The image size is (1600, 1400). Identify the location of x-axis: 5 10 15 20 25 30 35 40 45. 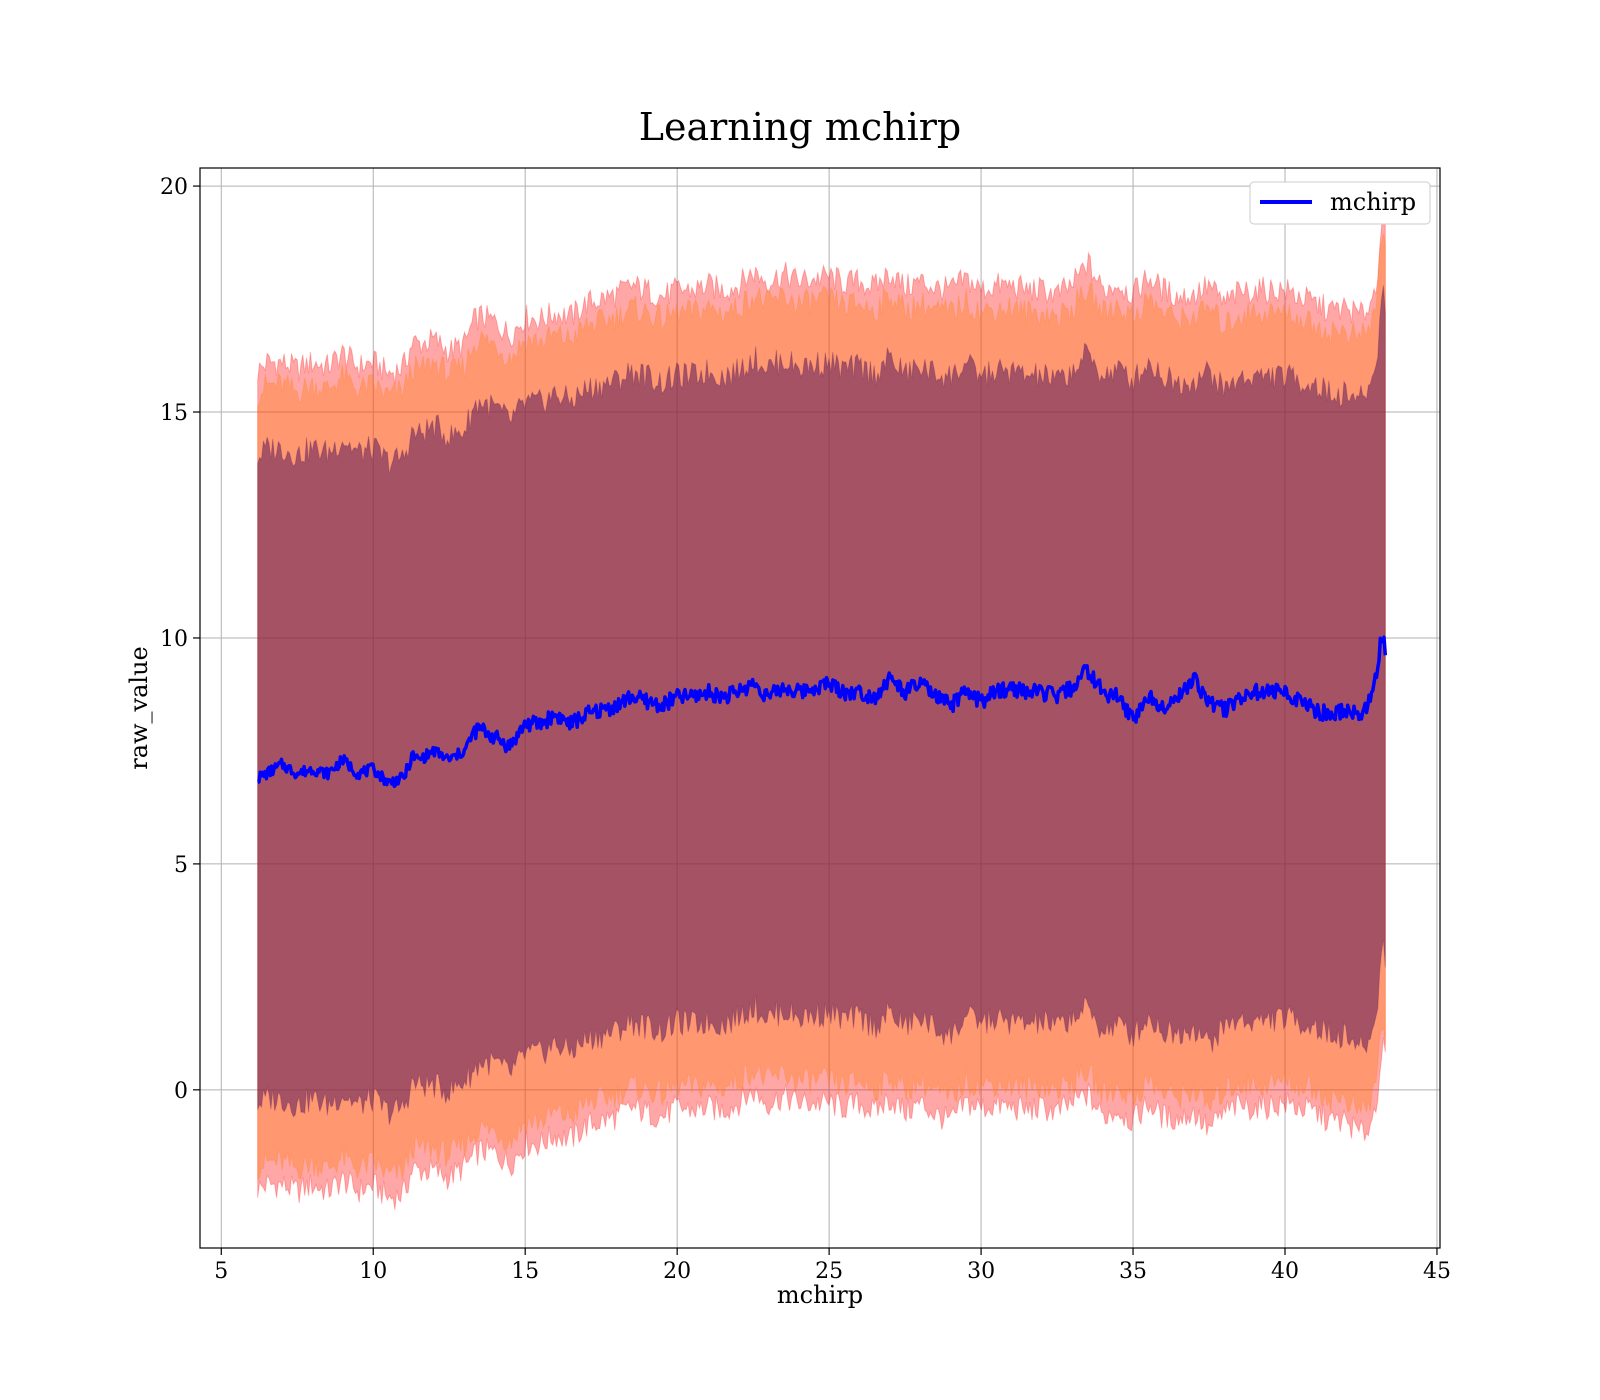
(832, 1266).